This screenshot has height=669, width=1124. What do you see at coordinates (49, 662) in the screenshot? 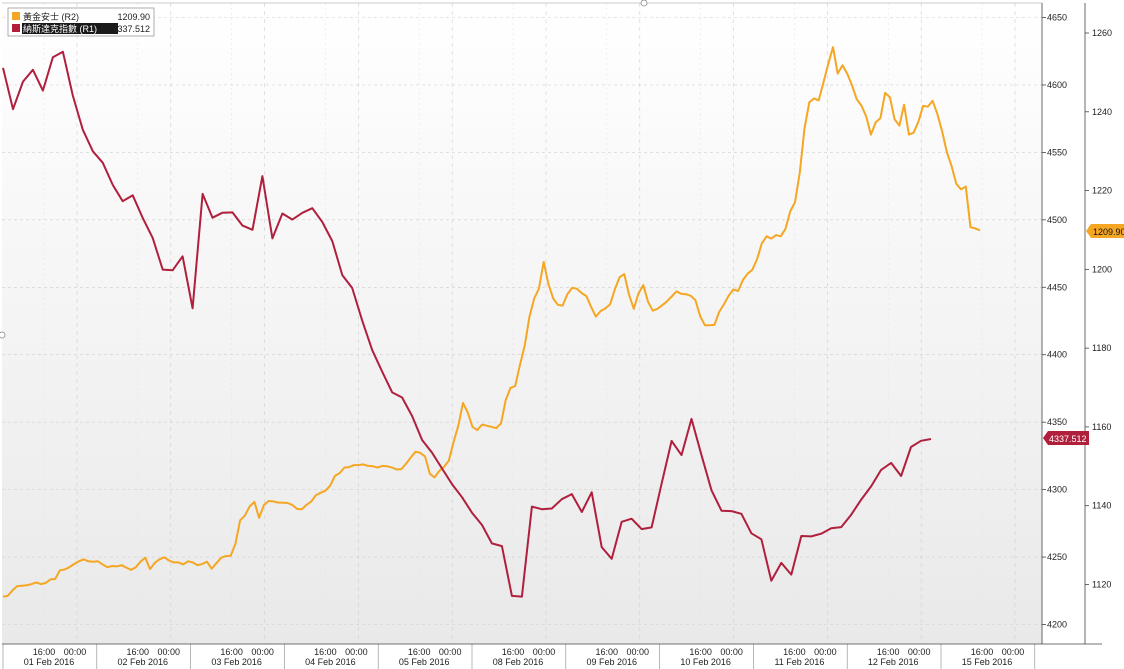
I see `x-date-label: 01 Feb 2016` at bounding box center [49, 662].